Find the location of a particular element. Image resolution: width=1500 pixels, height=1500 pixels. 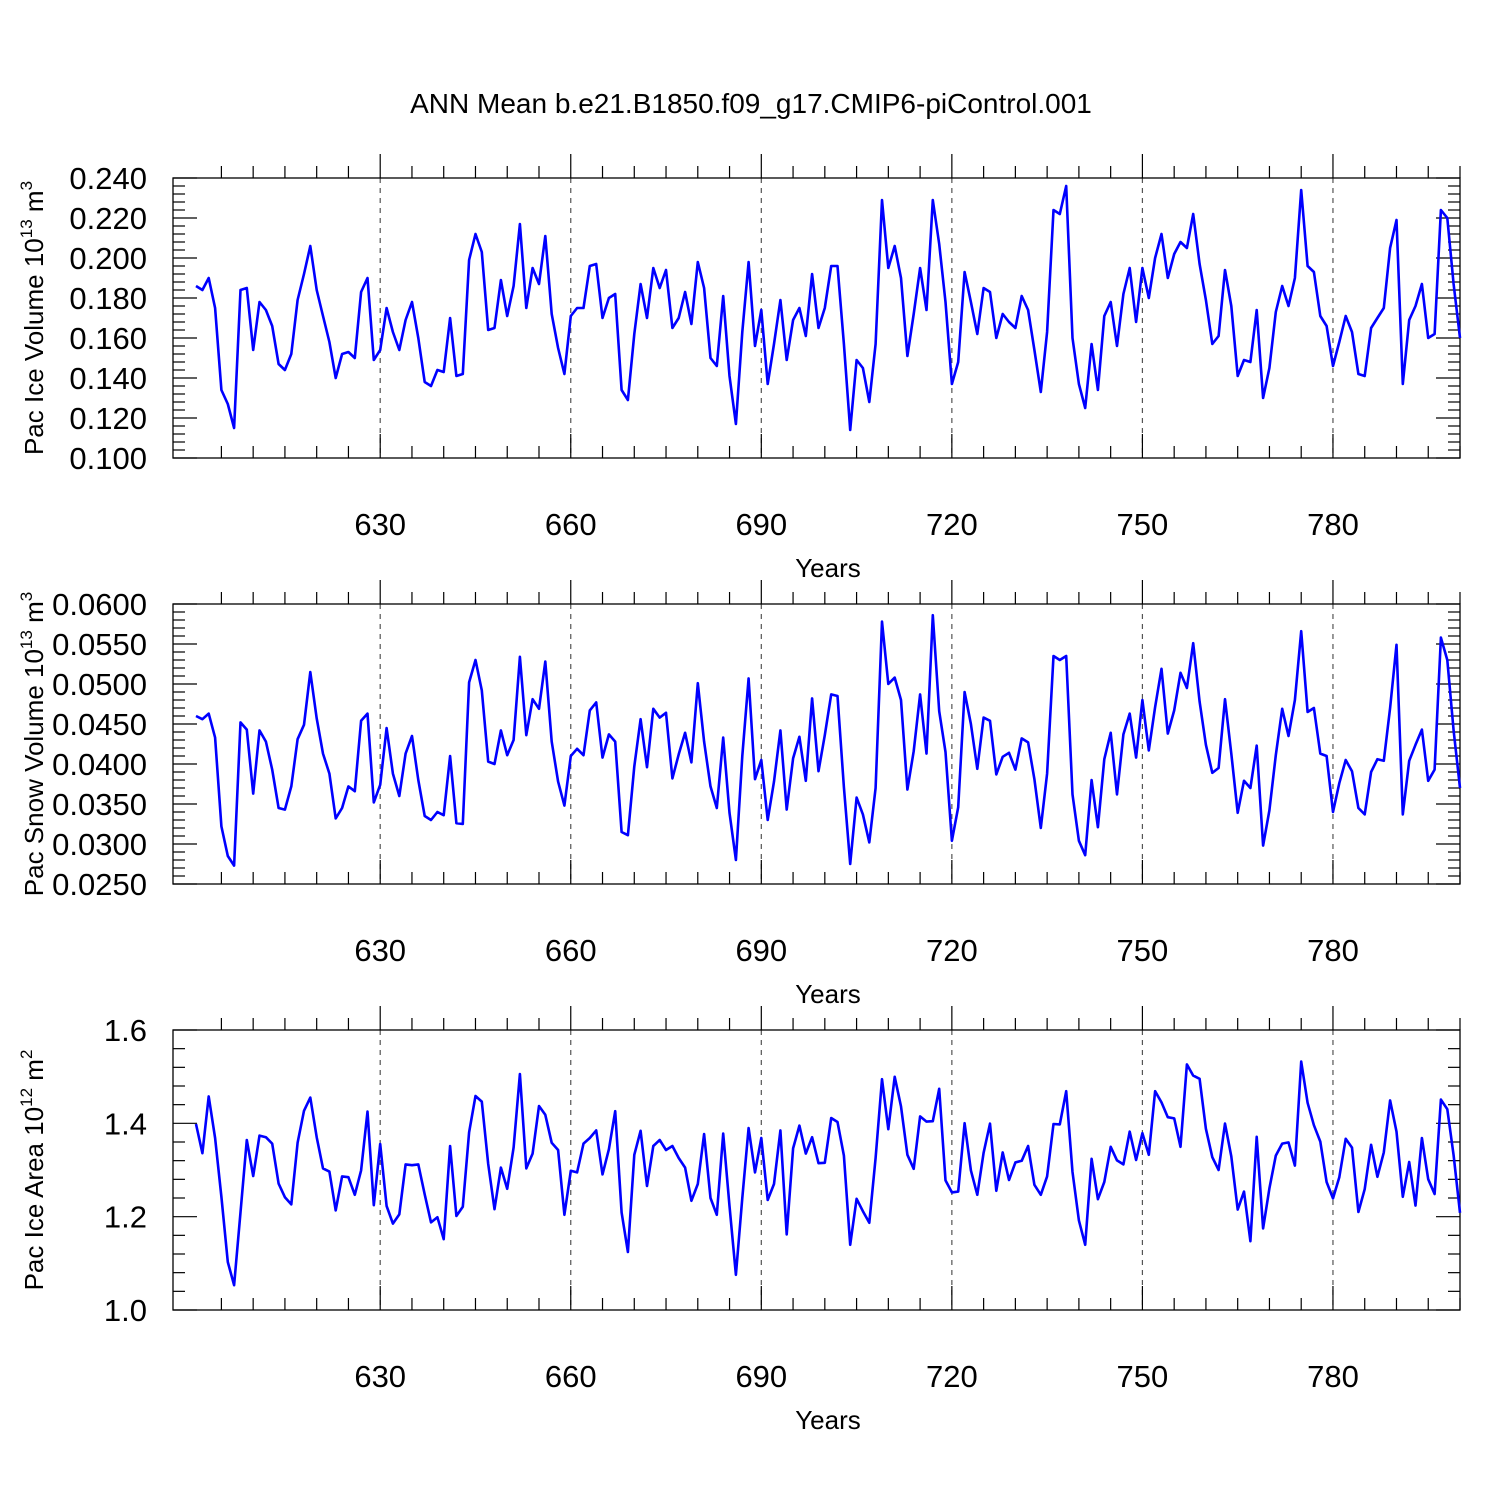

y-tick-label: 0.0550 is located at coordinates (99, 644).